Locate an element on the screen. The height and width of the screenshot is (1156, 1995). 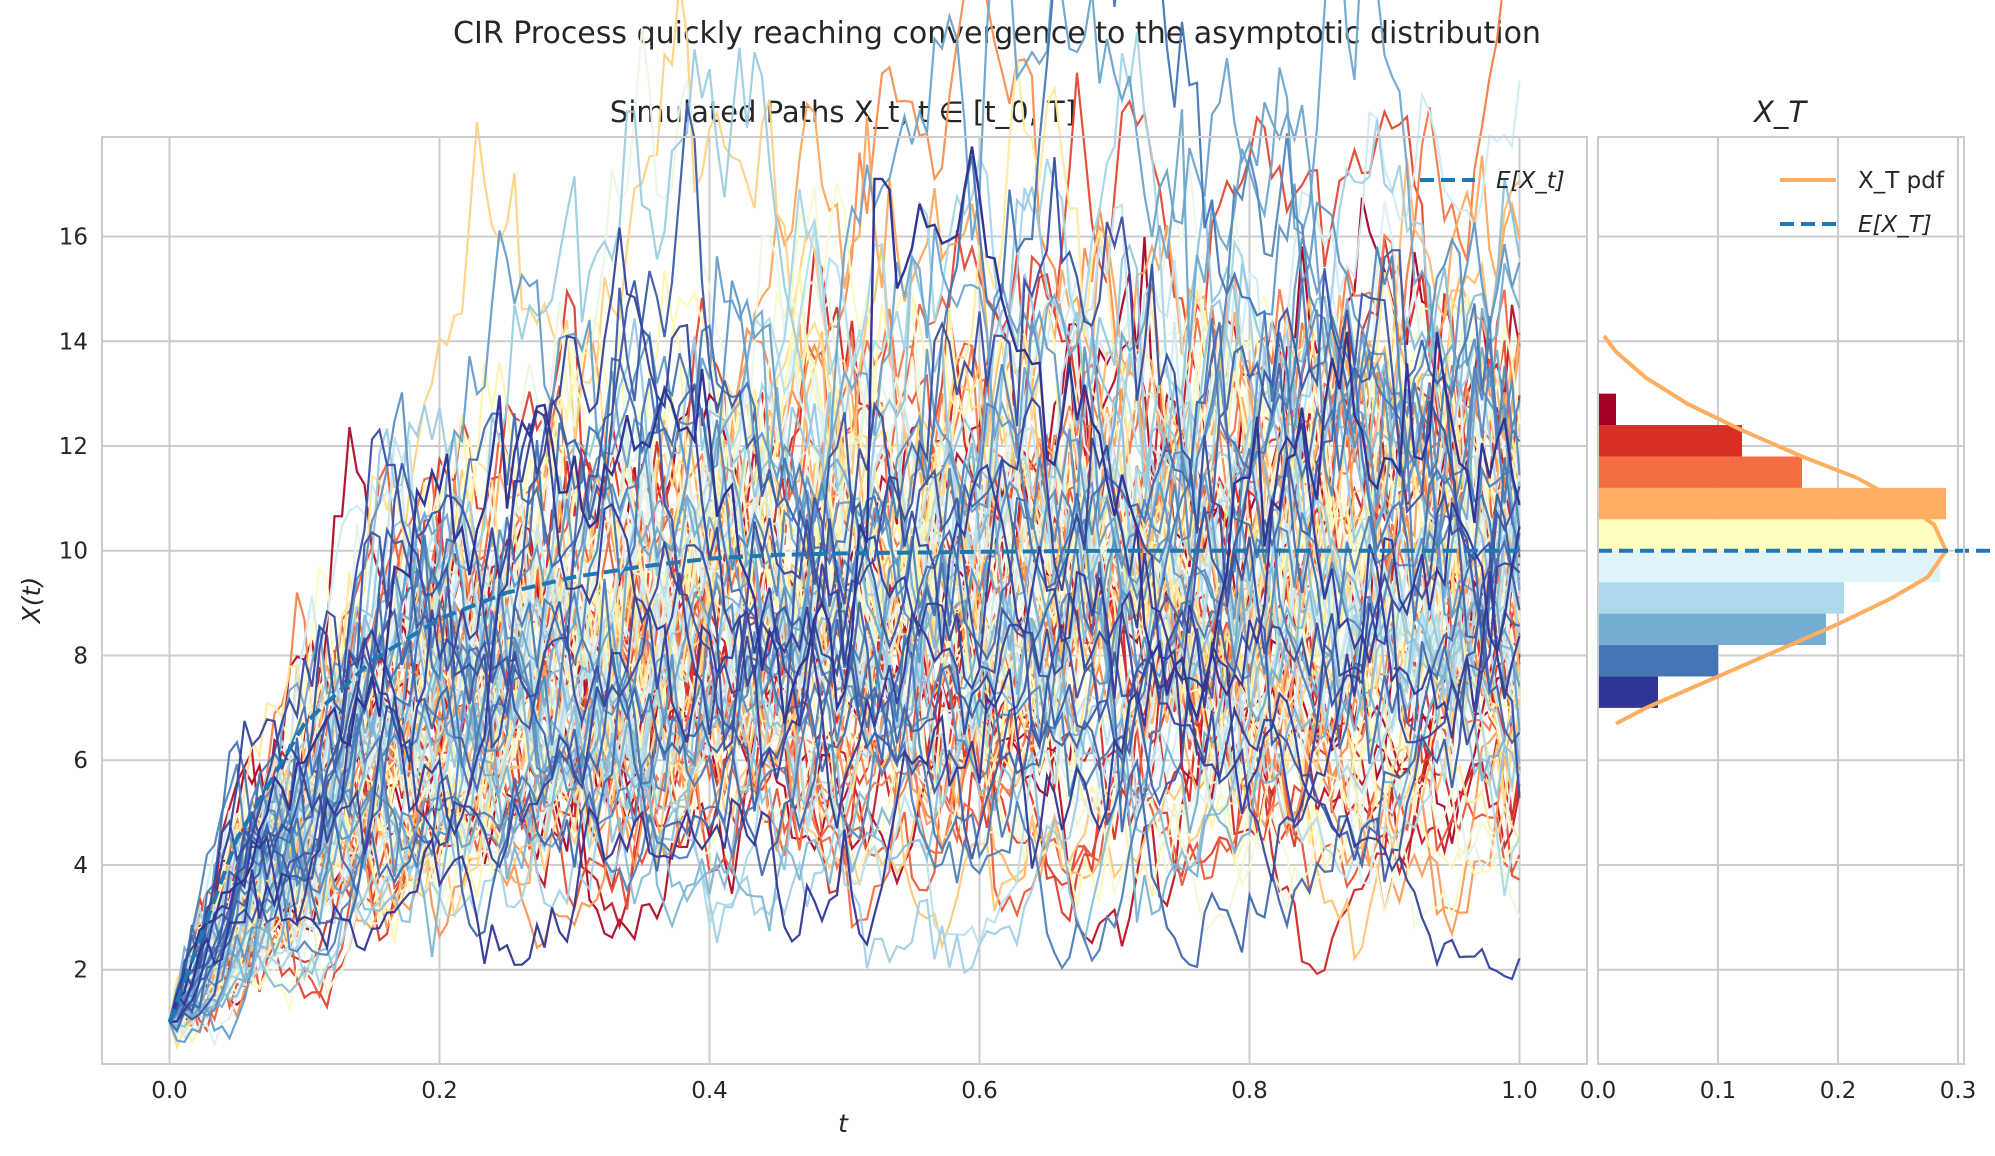
y-tick-label: 2 is located at coordinates (80, 971).